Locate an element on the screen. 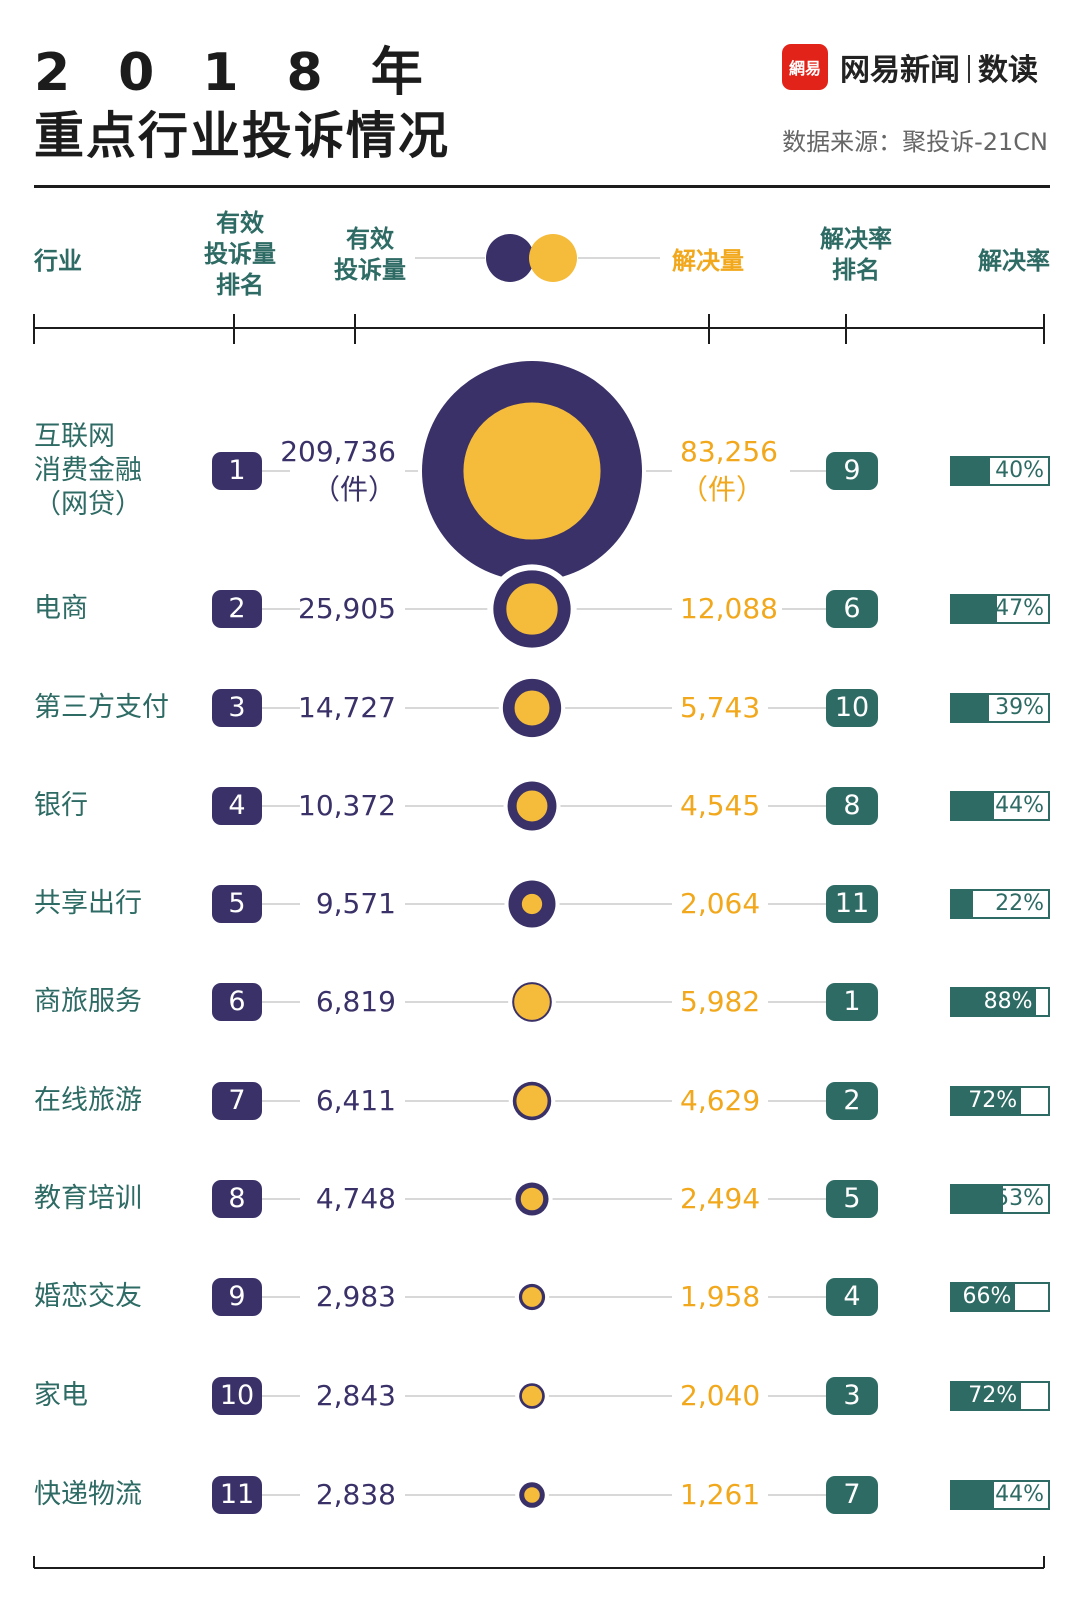 This screenshot has width=1080, height=1616. rate-rank-badge: 9 is located at coordinates (852, 471).